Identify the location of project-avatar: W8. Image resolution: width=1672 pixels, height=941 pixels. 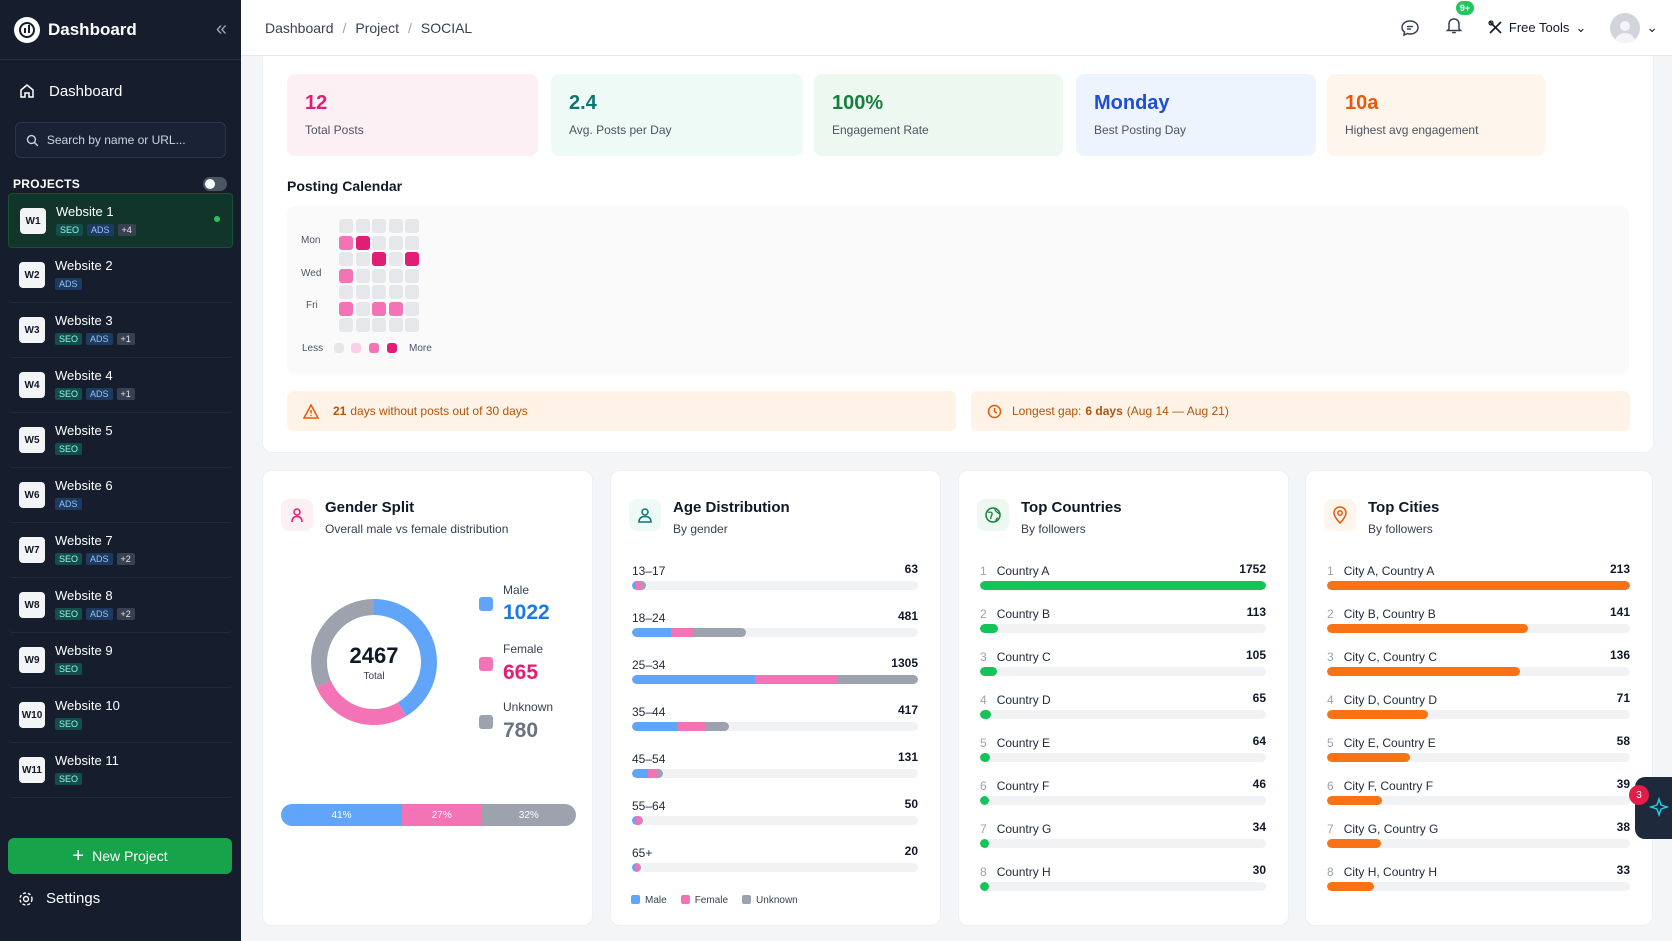
(32, 605).